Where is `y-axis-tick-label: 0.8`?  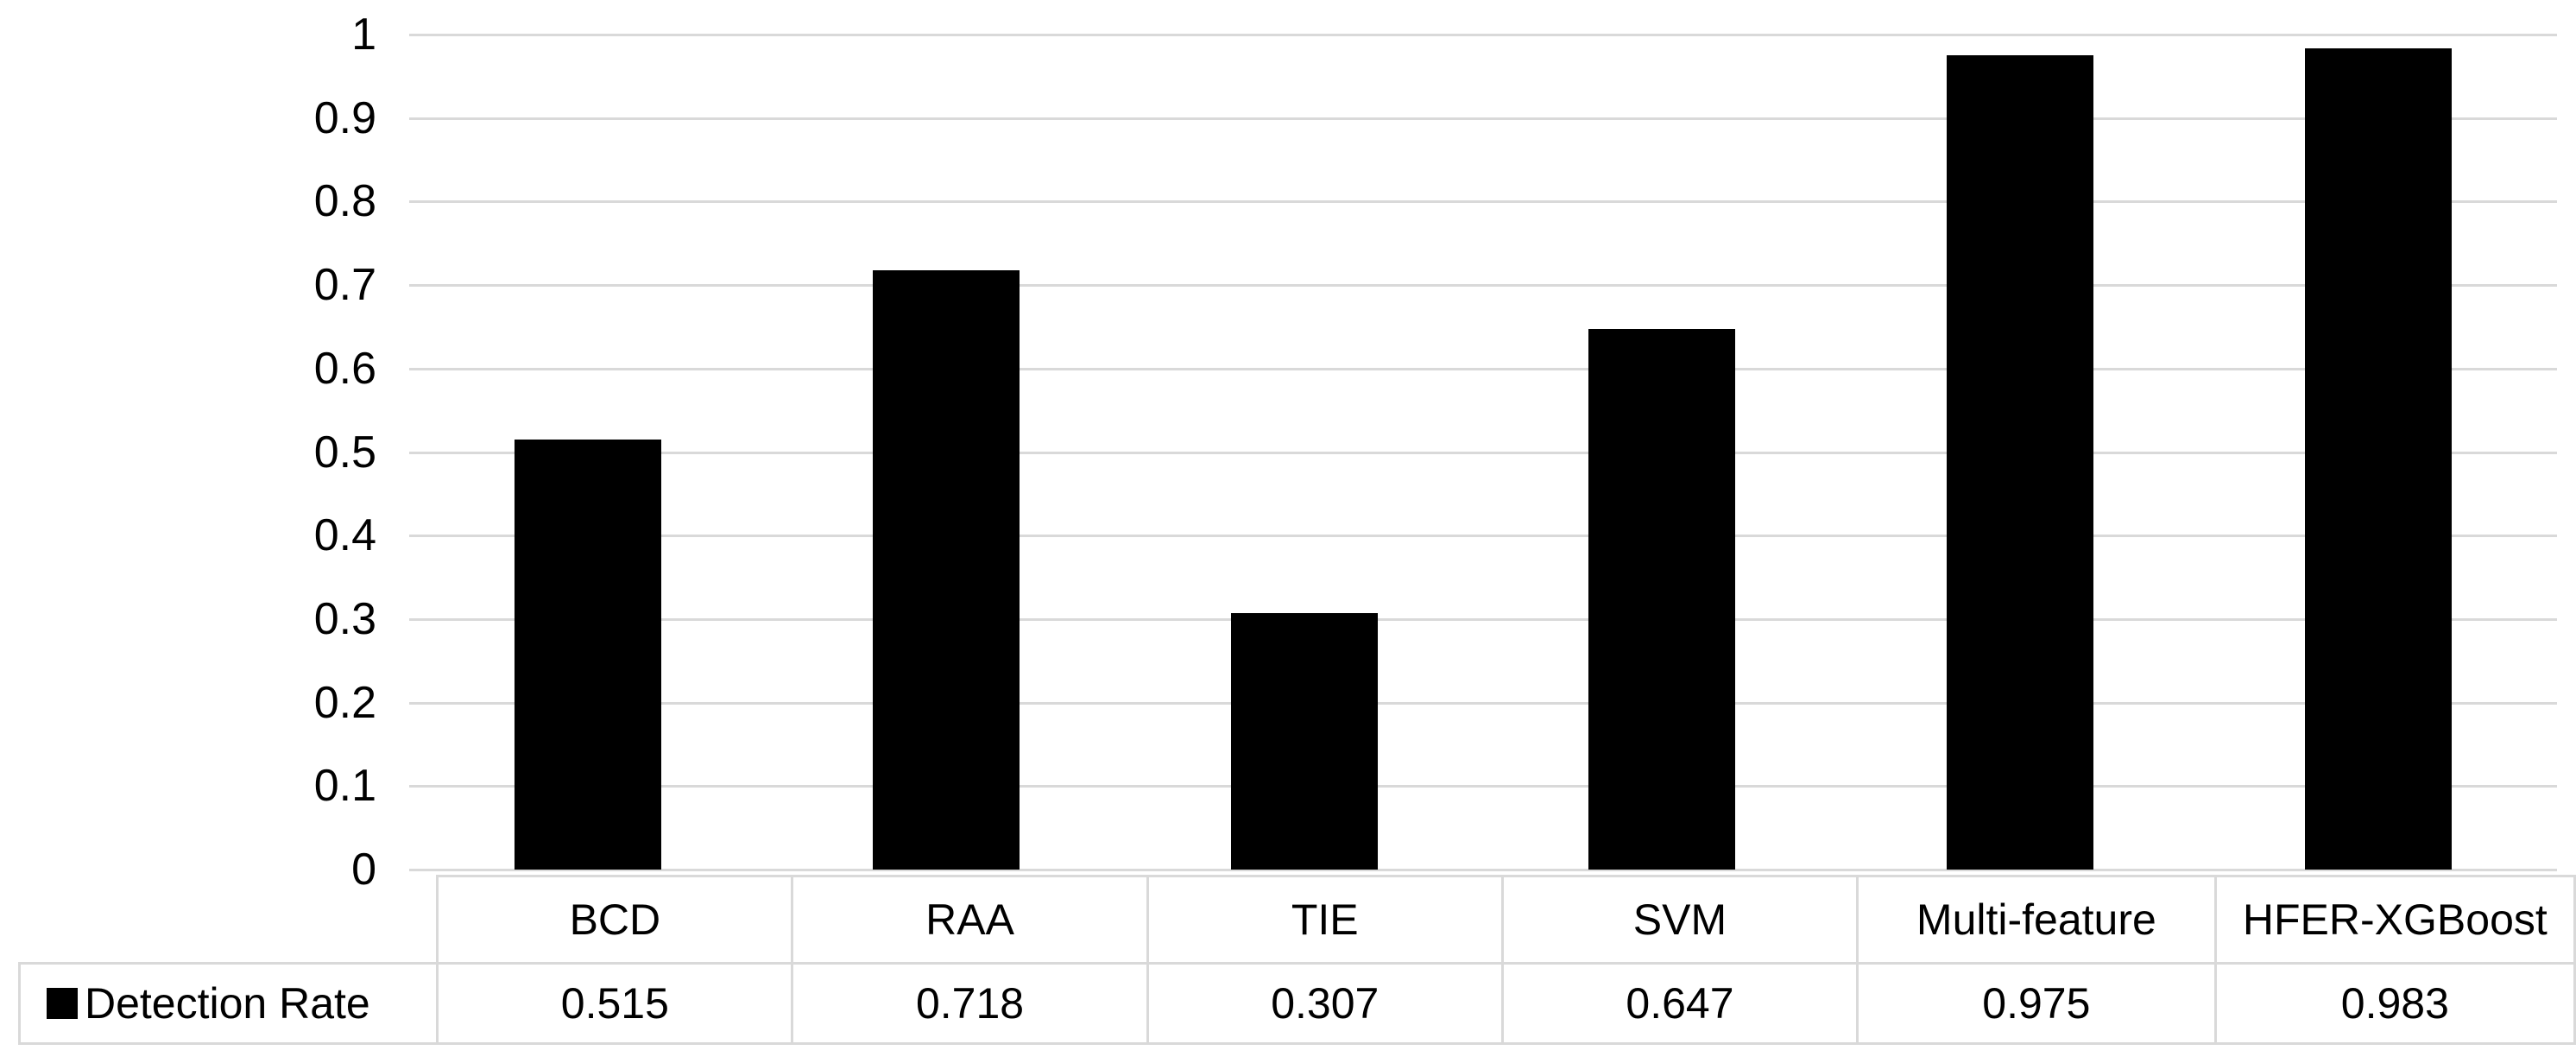 y-axis-tick-label: 0.8 is located at coordinates (344, 201).